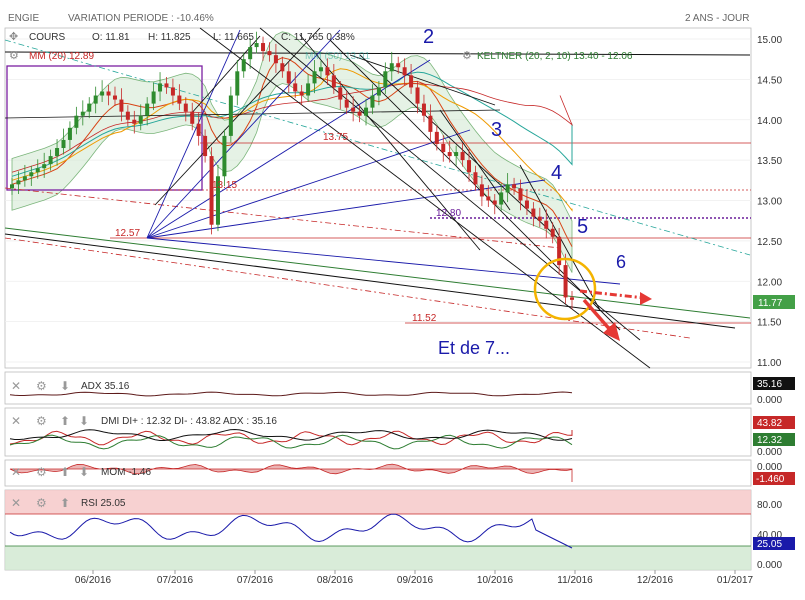  What do you see at coordinates (769, 505) in the screenshot?
I see `rsi-tick-80: 80.00` at bounding box center [769, 505].